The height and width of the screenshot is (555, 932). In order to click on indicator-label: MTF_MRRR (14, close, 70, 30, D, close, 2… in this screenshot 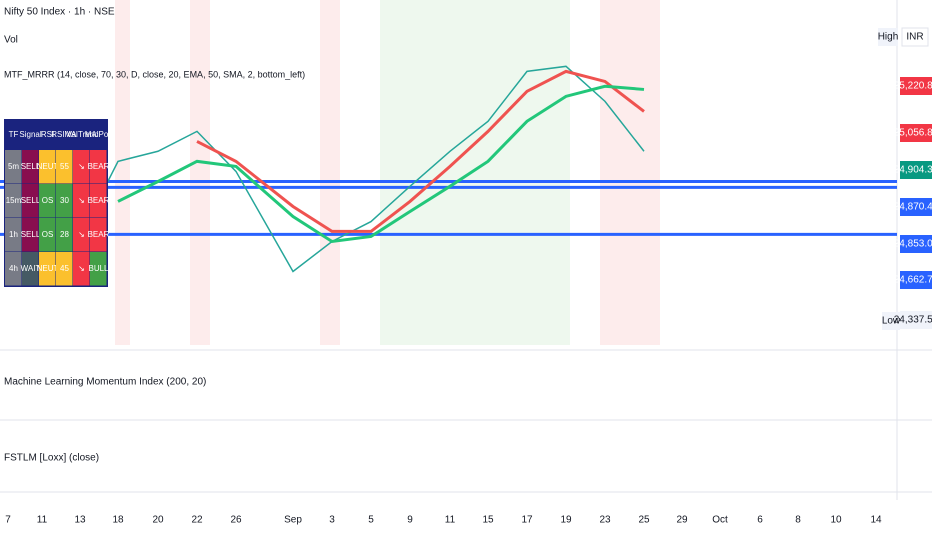, I will do `click(154, 74)`.